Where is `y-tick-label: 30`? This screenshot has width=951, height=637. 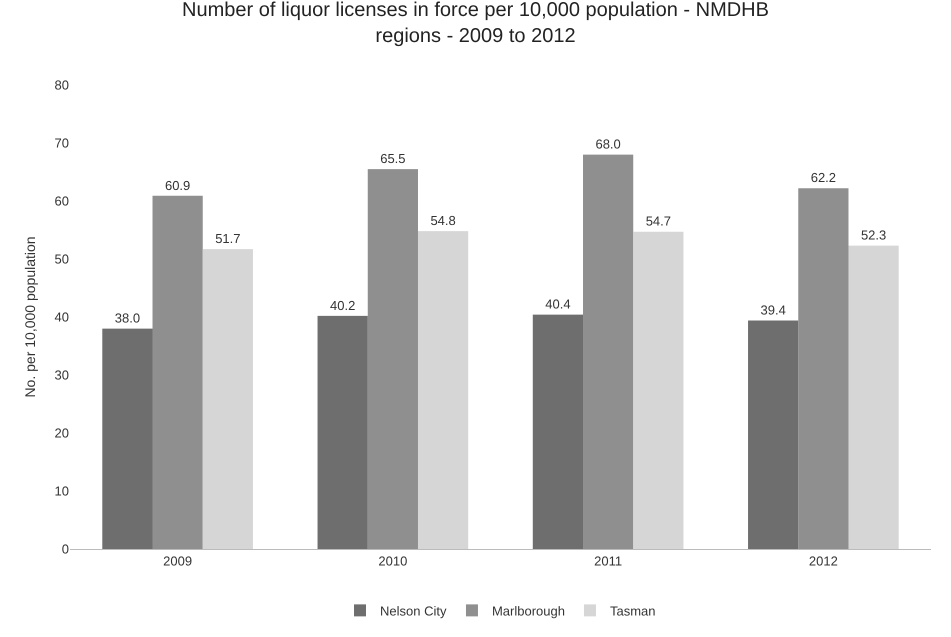
y-tick-label: 30 is located at coordinates (61, 375).